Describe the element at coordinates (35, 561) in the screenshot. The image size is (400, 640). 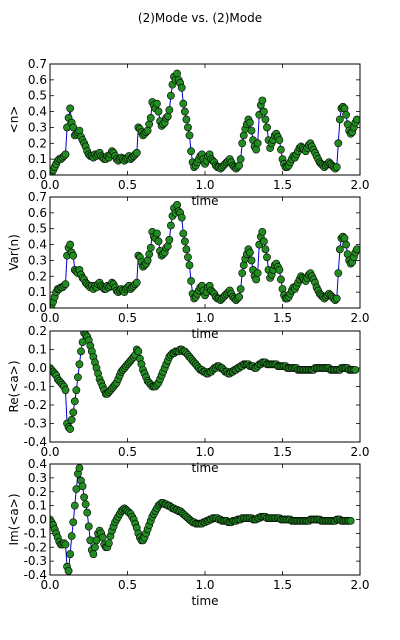
I see `y-tick-label: -0.3` at that location.